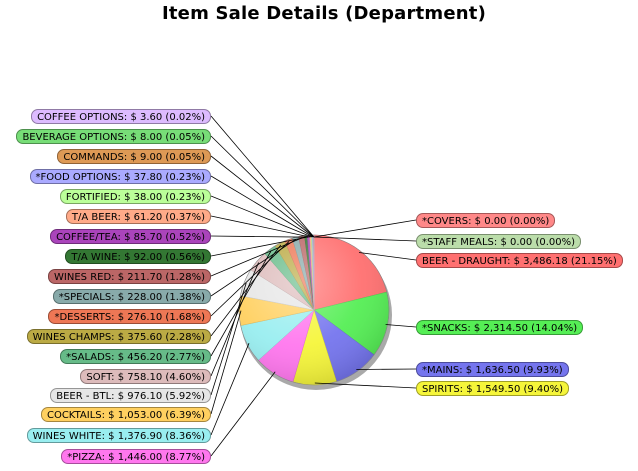 The height and width of the screenshot is (471, 638). Describe the element at coordinates (129, 316) in the screenshot. I see `slice-label: *DESSERTS: $ 276.10 (1.68%)` at that location.